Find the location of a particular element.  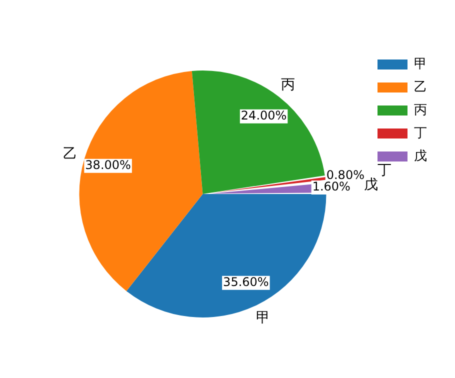

data-label: 35.60% is located at coordinates (246, 281).